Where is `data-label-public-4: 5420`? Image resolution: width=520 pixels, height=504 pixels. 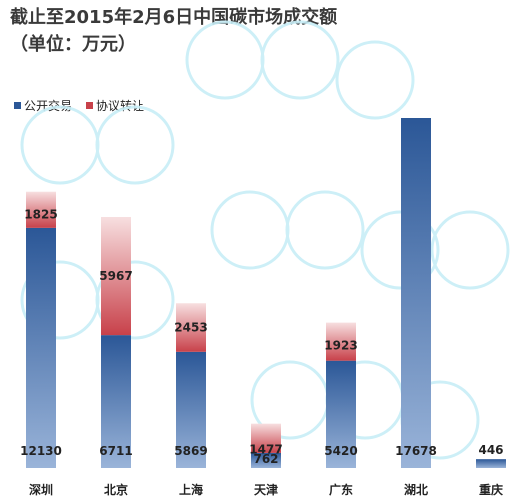
data-label-public-4: 5420 is located at coordinates (340, 451).